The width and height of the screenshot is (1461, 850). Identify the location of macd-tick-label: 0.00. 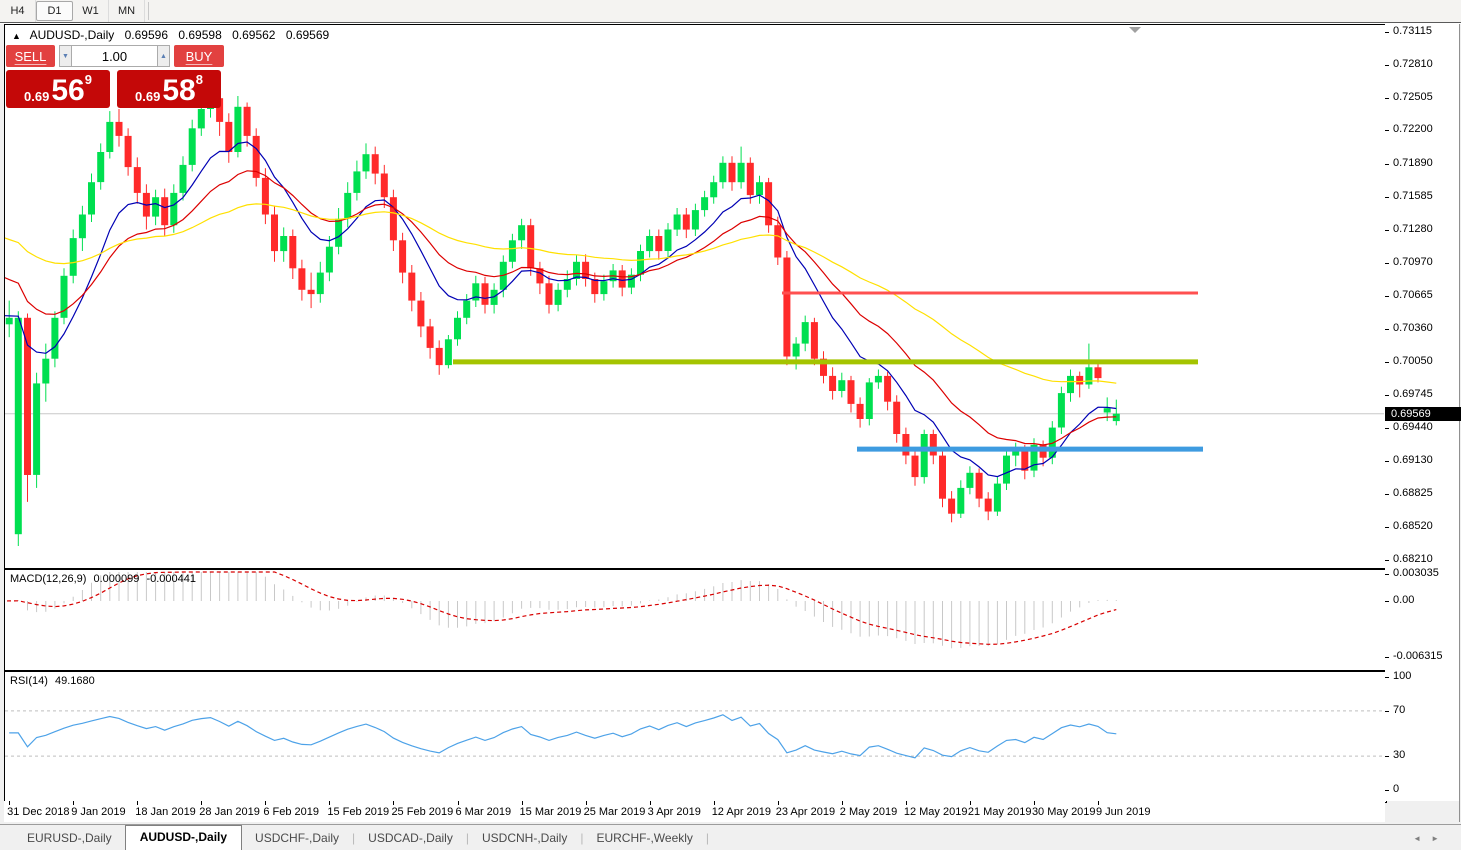
(1404, 600).